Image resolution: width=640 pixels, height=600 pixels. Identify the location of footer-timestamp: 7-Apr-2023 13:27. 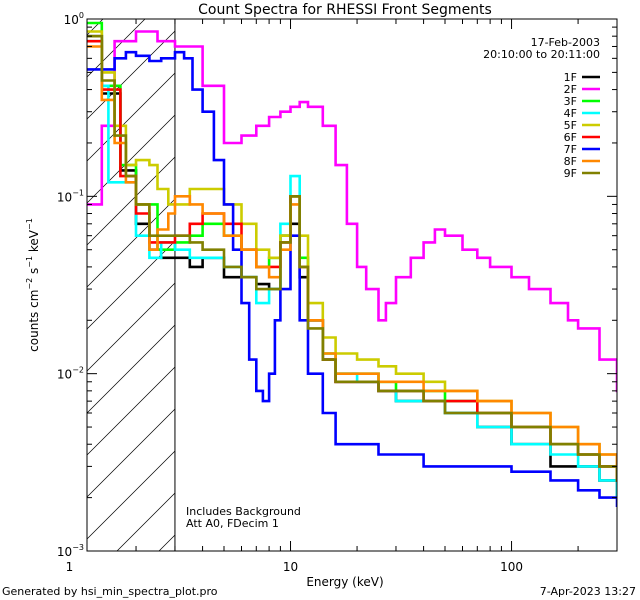
(588, 591).